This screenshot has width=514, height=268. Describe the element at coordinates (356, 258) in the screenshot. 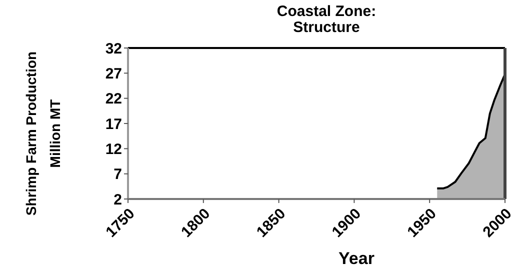

I see `x-axis-title: Year` at that location.